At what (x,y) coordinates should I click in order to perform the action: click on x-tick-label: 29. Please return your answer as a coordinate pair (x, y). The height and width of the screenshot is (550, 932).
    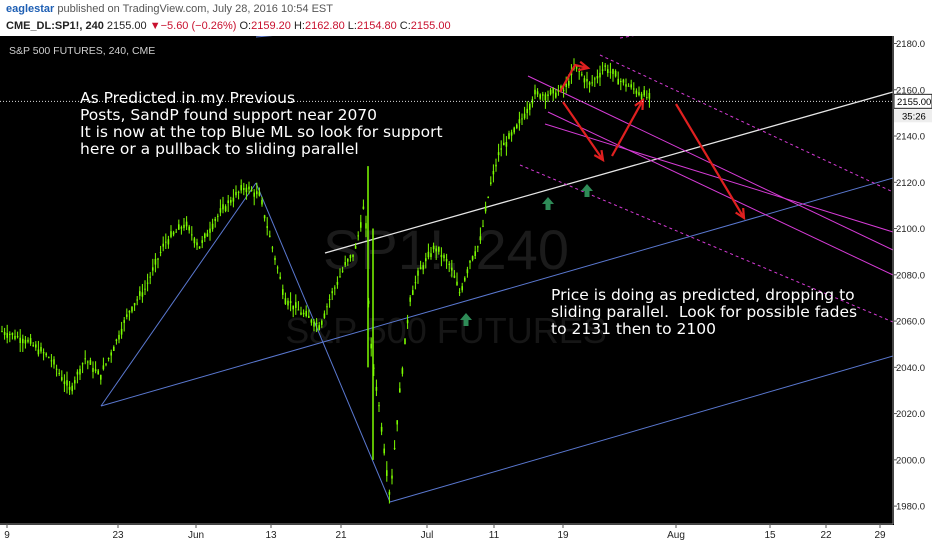
    Looking at the image, I should click on (880, 535).